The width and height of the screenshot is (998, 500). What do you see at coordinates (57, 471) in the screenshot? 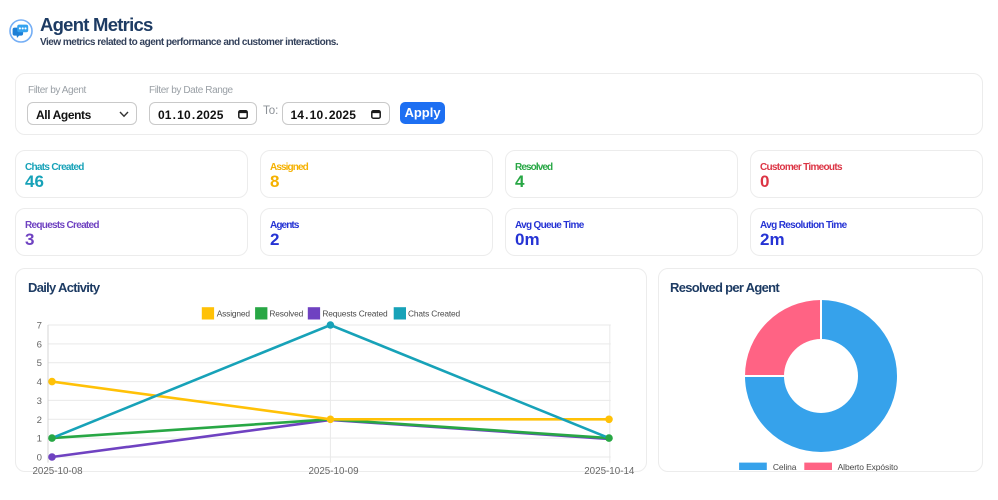
I see `svg-text: 2025-10-08` at bounding box center [57, 471].